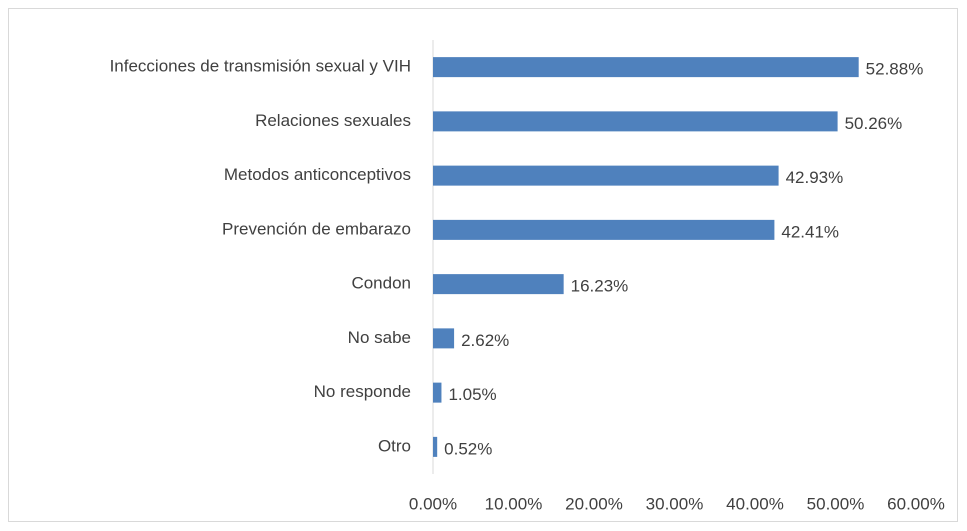 The height and width of the screenshot is (531, 967). What do you see at coordinates (755, 503) in the screenshot?
I see `x-tick-label: 40.00%` at bounding box center [755, 503].